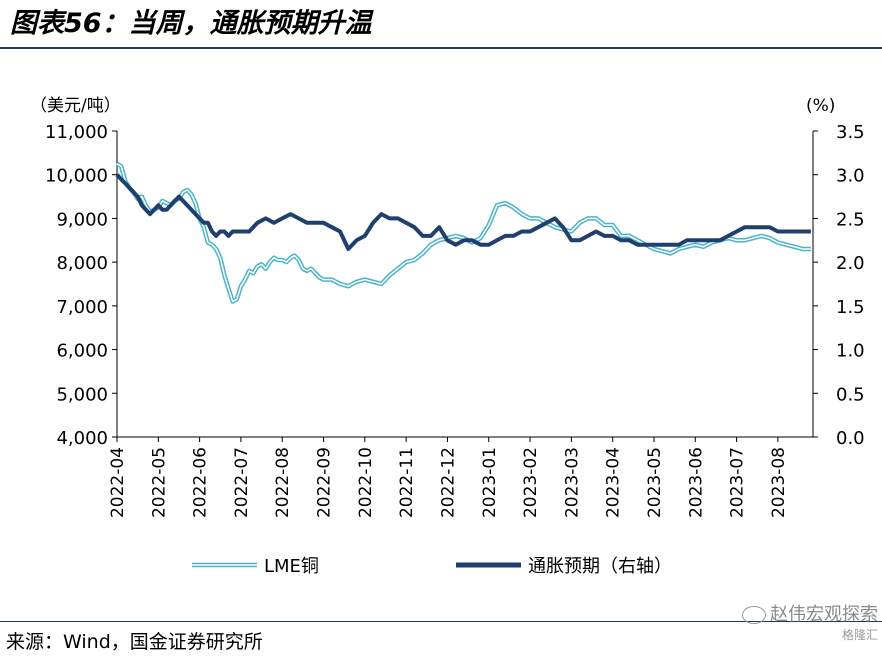 This screenshot has height=659, width=882. I want to click on left-tick-label: 10,000, so click(76, 176).